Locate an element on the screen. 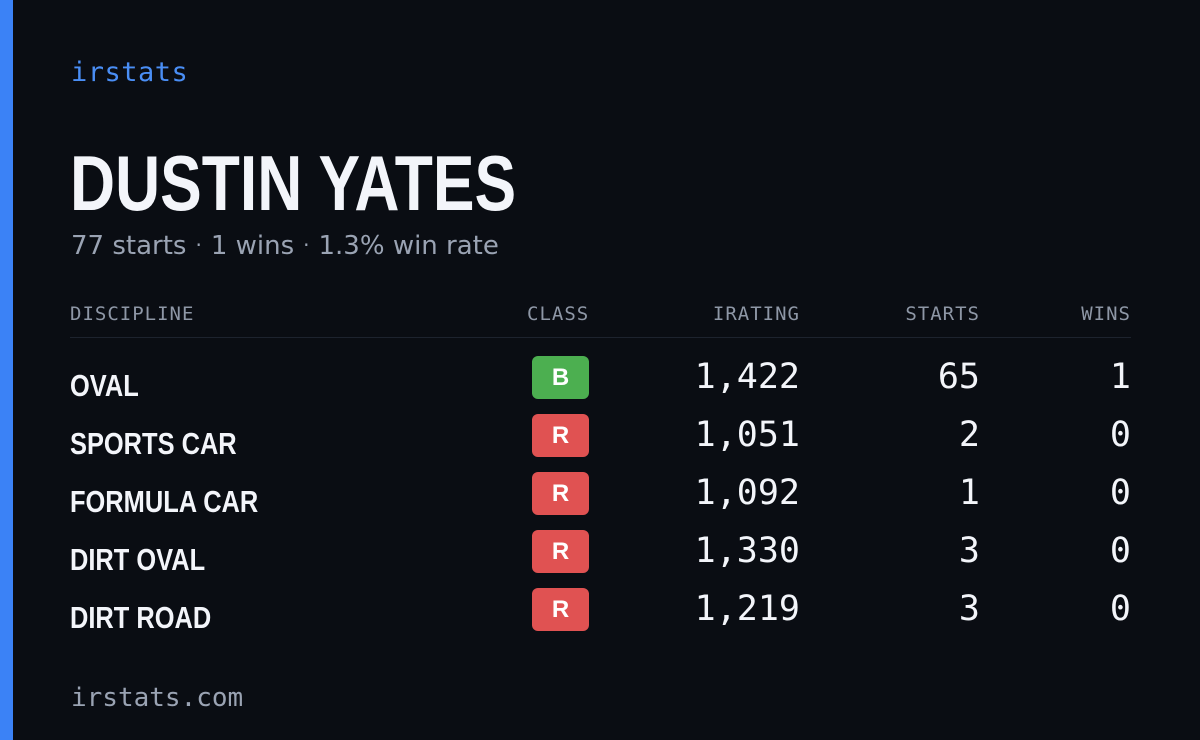 This screenshot has width=1200, height=740. win-rate-summary: 1.3% win rate is located at coordinates (408, 246).